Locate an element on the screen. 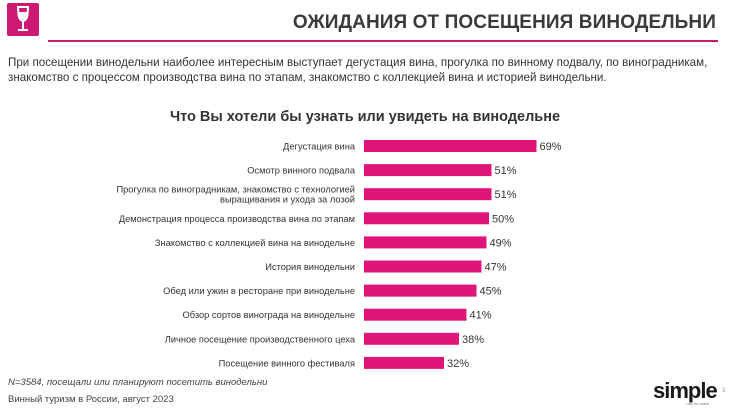 The image size is (730, 410). data-label: 69% is located at coordinates (551, 147).